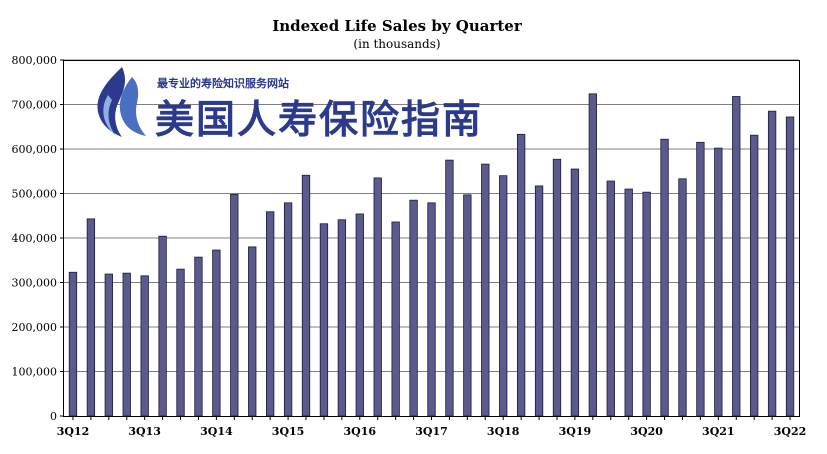 This screenshot has height=454, width=827. Describe the element at coordinates (628, 302) in the screenshot. I see `bar-2Q20` at that location.